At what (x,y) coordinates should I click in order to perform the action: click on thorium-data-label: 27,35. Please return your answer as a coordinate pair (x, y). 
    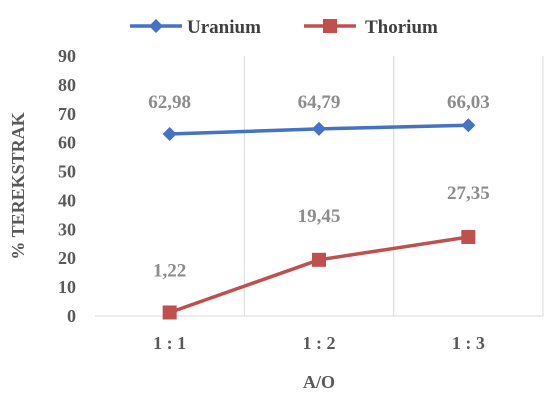
    Looking at the image, I should click on (468, 193).